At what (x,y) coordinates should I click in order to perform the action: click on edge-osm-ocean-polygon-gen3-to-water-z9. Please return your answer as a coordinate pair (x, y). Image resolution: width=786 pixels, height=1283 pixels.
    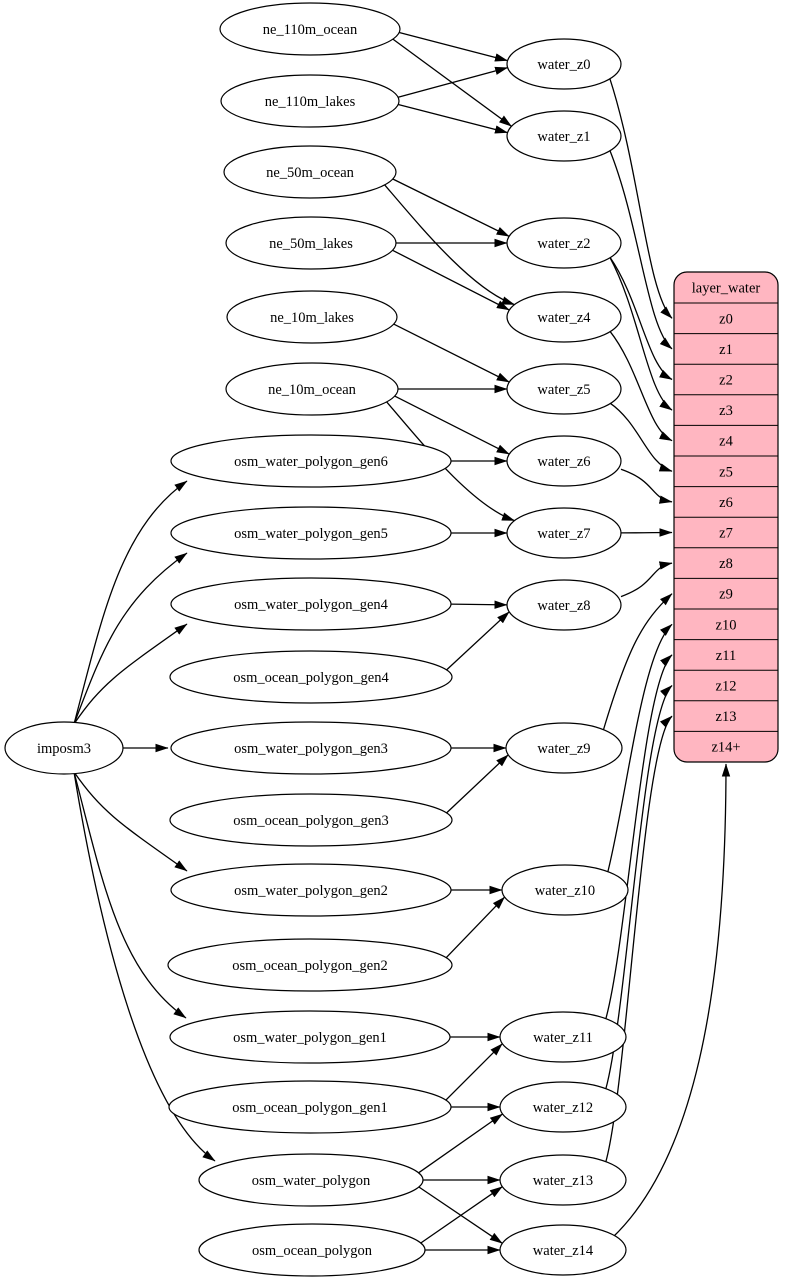
    Looking at the image, I should click on (477, 784).